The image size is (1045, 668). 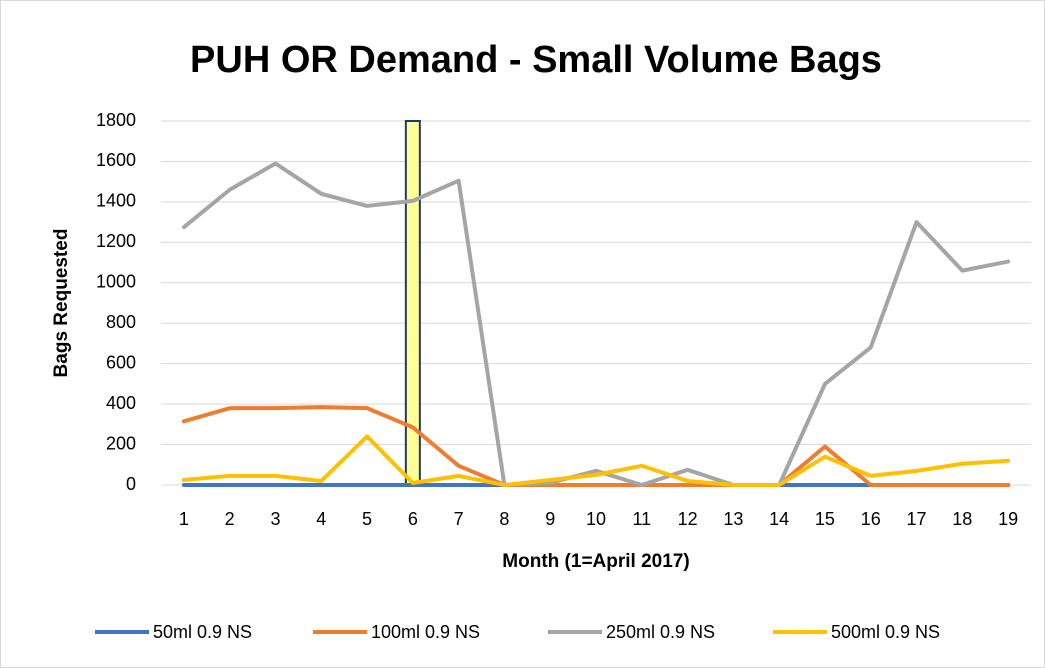 I want to click on x-tick-label: 9, so click(x=550, y=519).